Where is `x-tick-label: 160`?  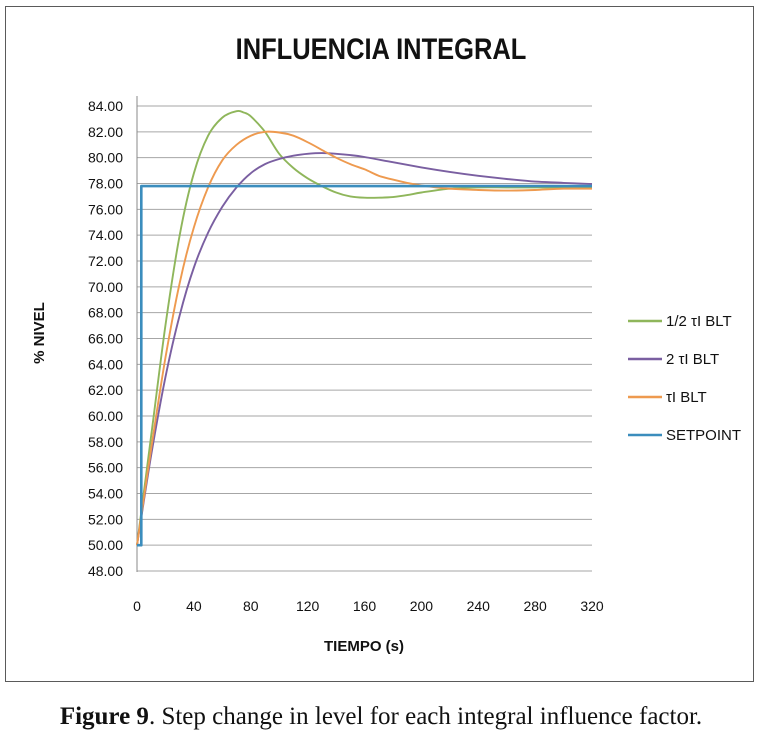 x-tick-label: 160 is located at coordinates (365, 606).